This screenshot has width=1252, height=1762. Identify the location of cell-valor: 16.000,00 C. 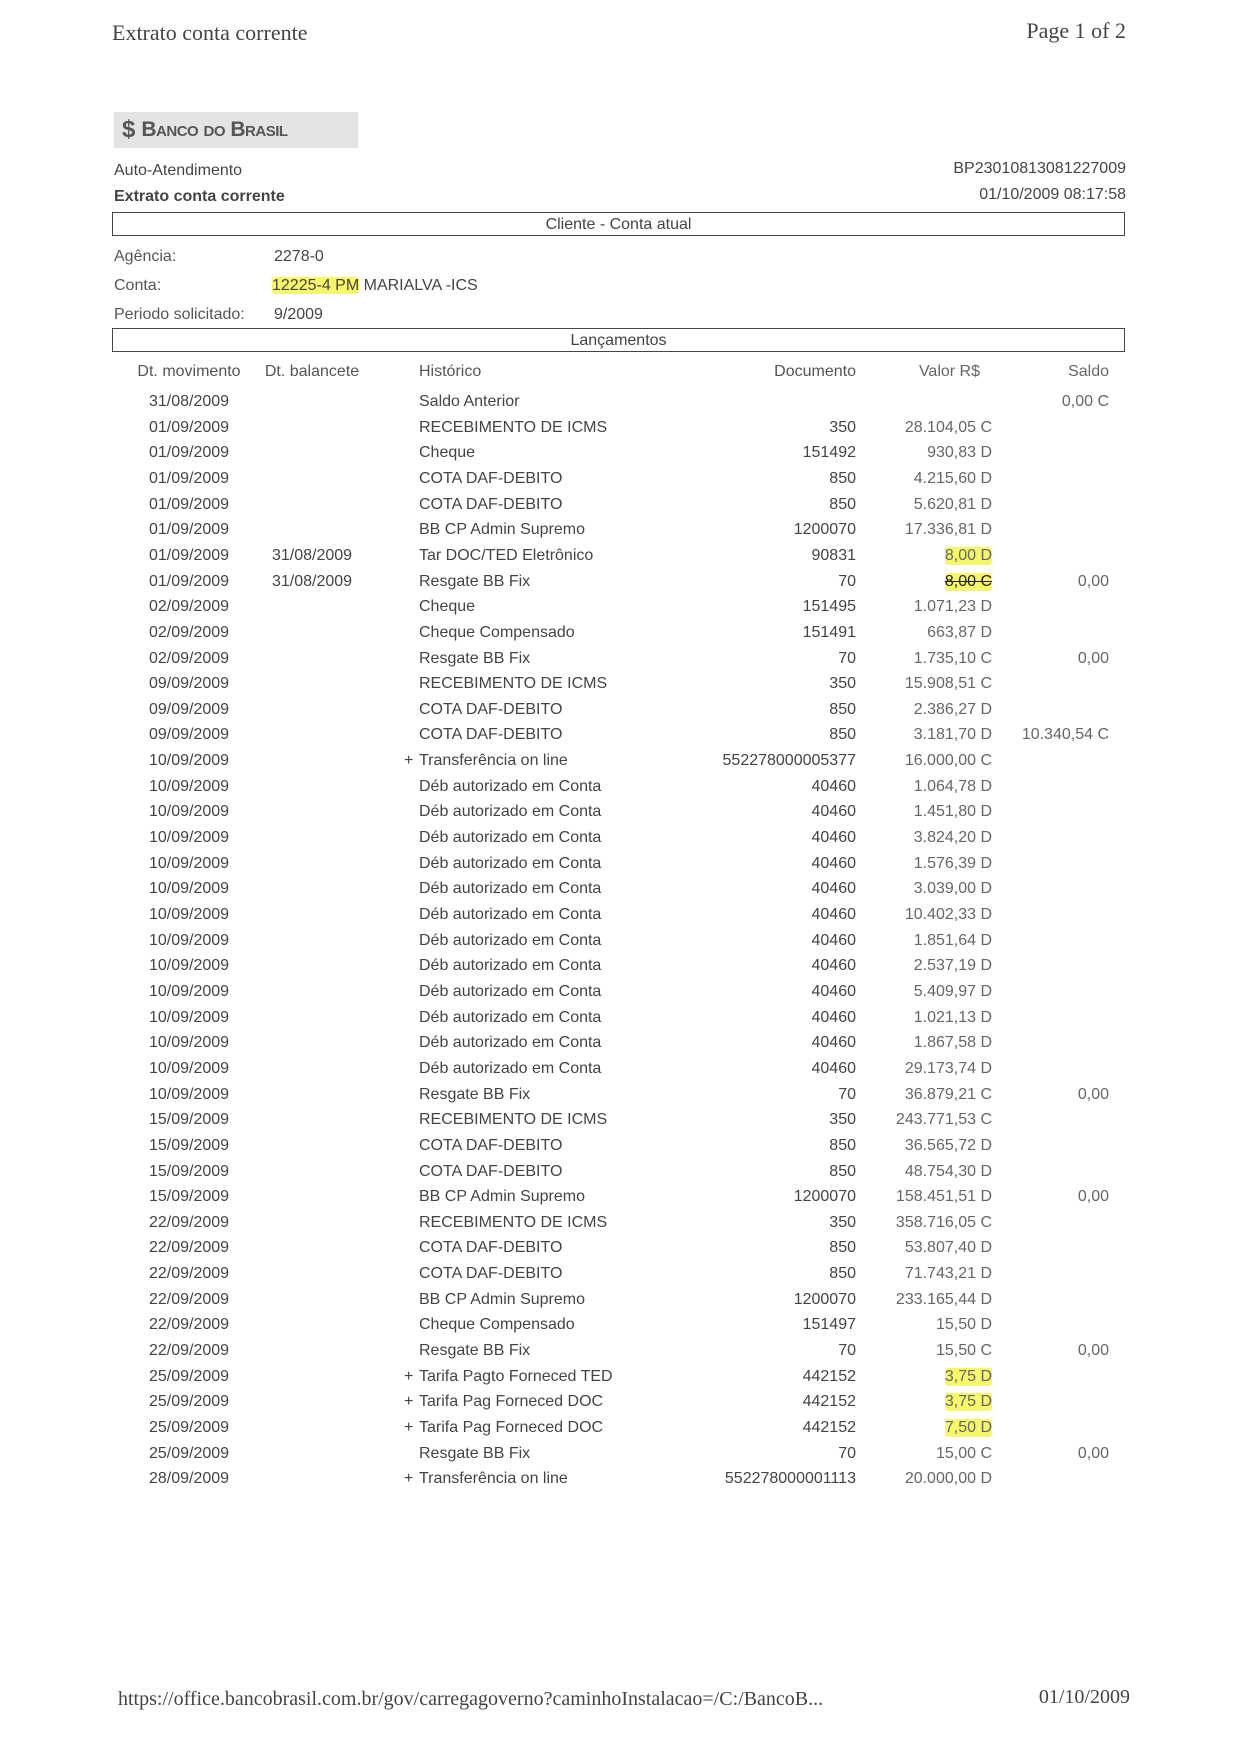
(948, 761).